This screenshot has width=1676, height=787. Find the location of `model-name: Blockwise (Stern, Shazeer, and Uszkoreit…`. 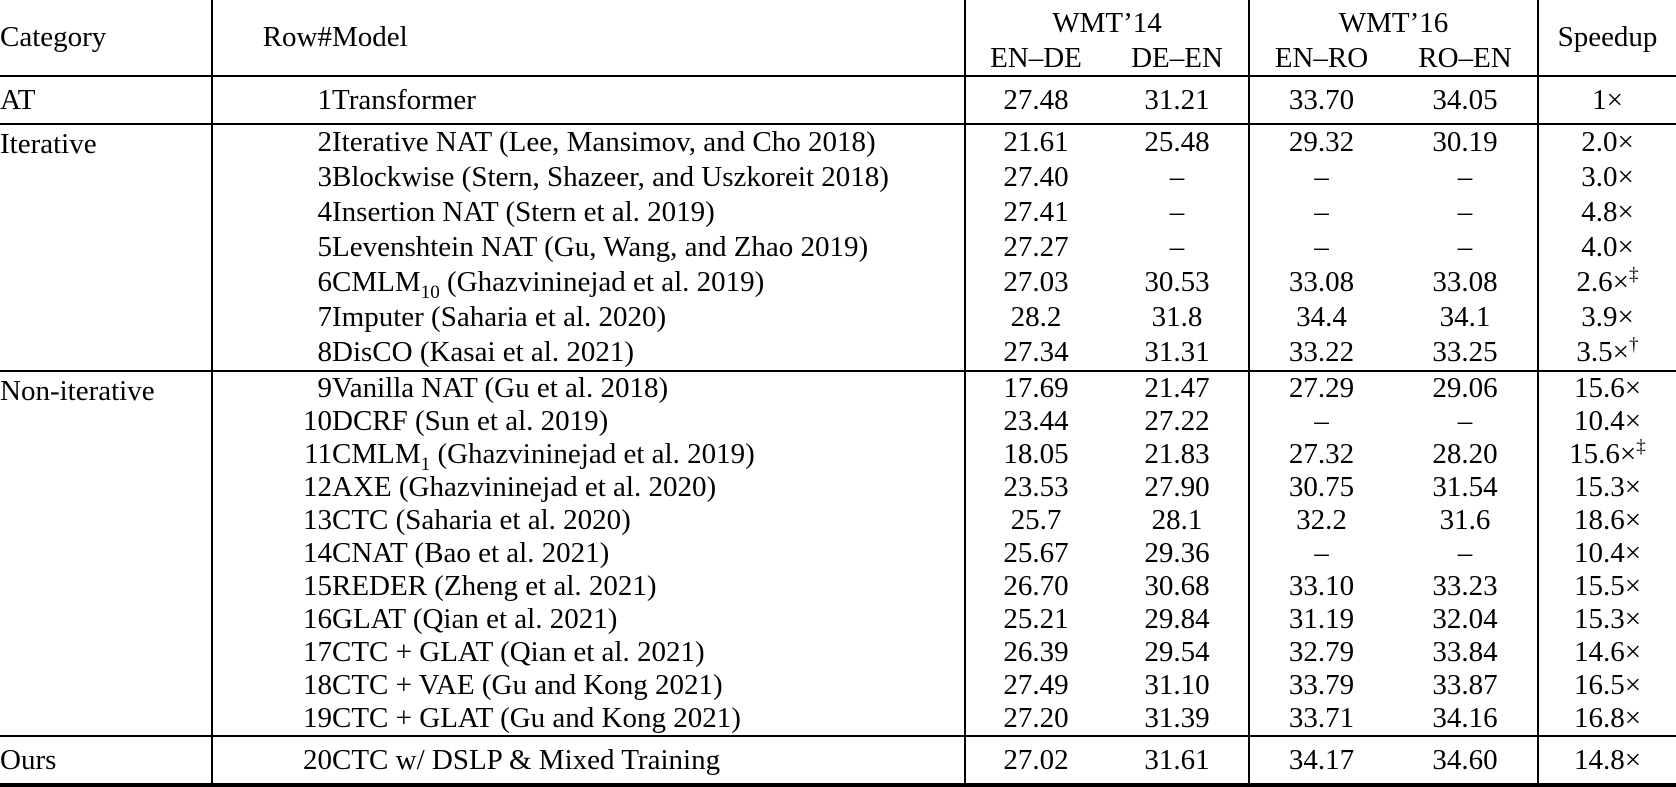

model-name: Blockwise (Stern, Shazeer, and Uszkoreit… is located at coordinates (648, 177).